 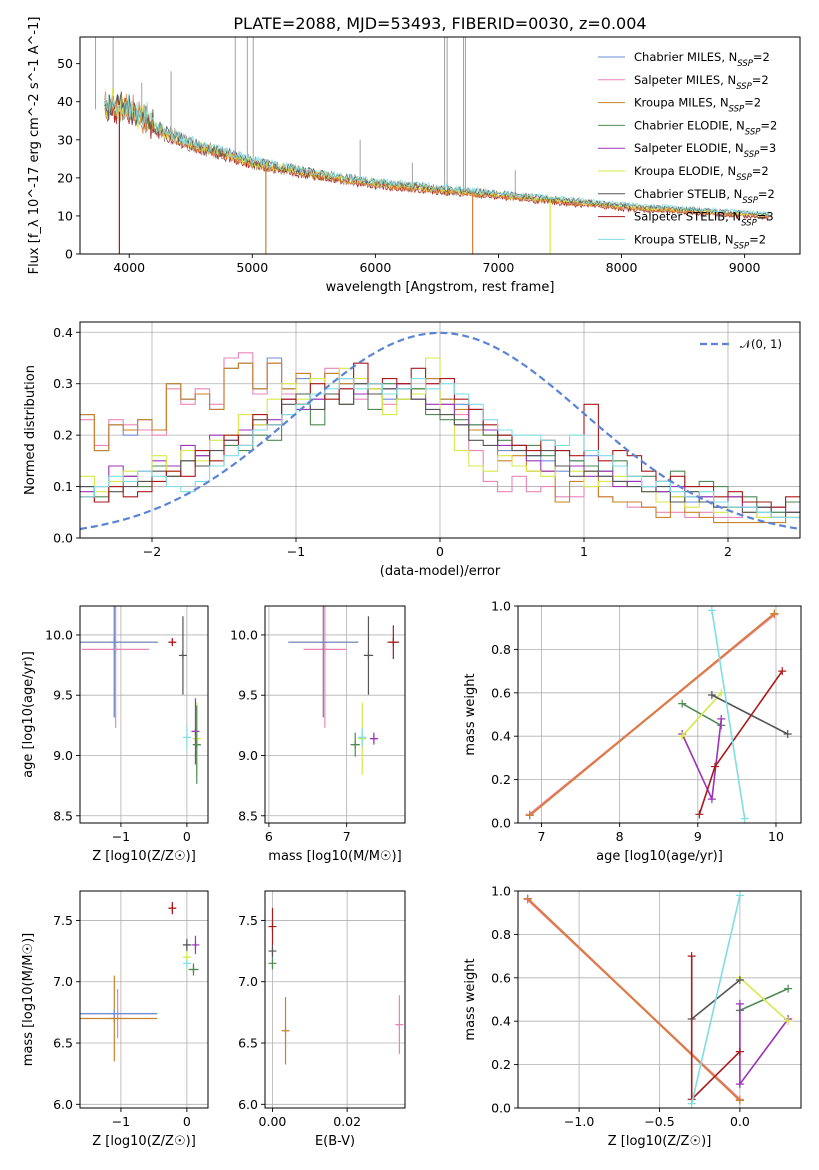 I want to click on weight_vs_age-ytick-label: 0.2, so click(x=501, y=779).